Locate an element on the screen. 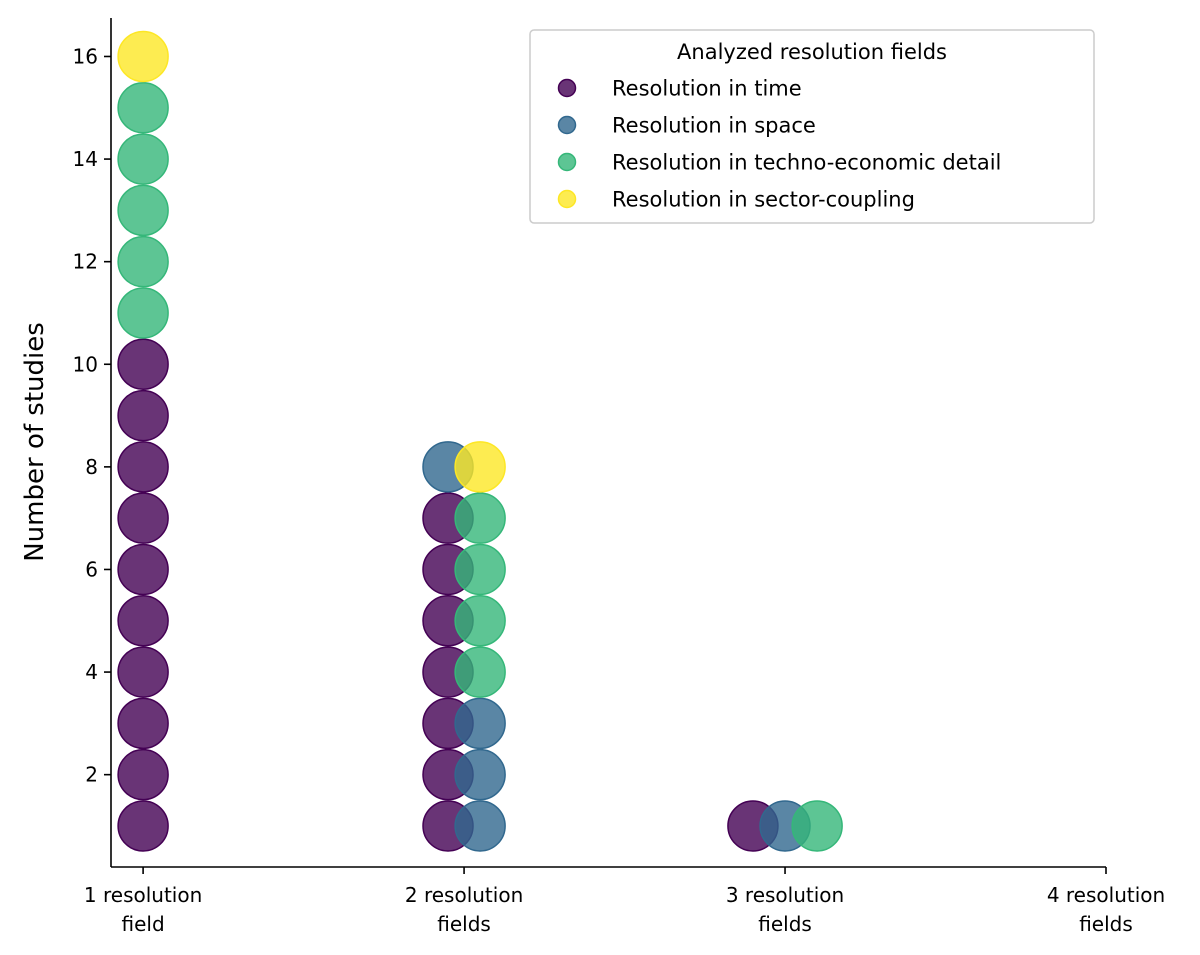 This screenshot has height=955, width=1200. y-tick-label: 10 is located at coordinates (85, 364).